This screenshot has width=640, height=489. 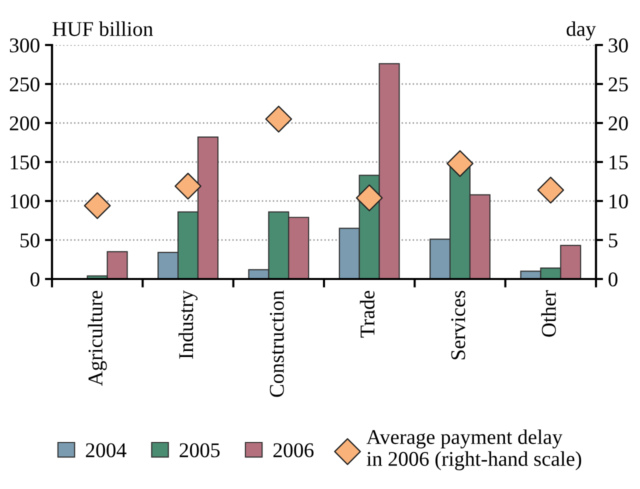 What do you see at coordinates (106, 450) in the screenshot?
I see `legend-label: 2004` at bounding box center [106, 450].